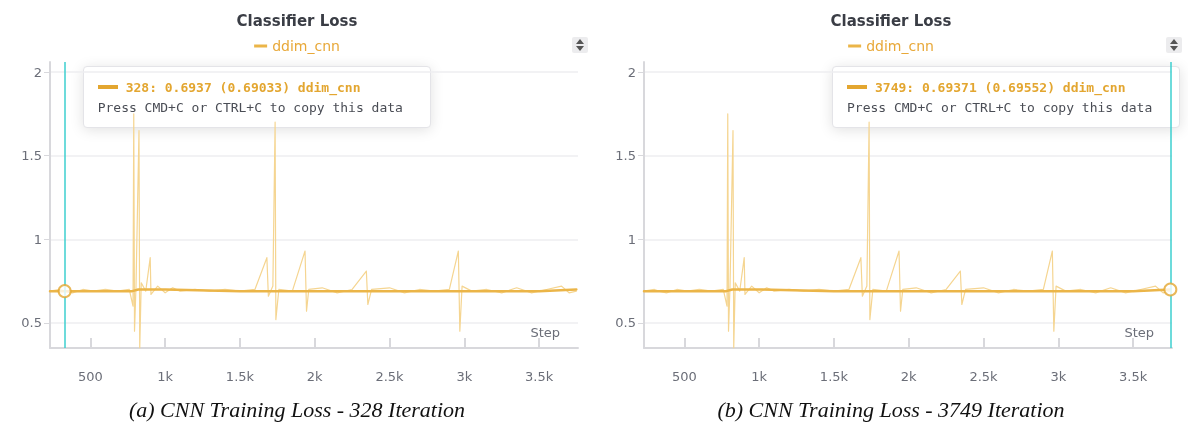  What do you see at coordinates (243, 87) in the screenshot?
I see `annotation: 328: 0.6937 (0.69033) ddim_cnn` at bounding box center [243, 87].